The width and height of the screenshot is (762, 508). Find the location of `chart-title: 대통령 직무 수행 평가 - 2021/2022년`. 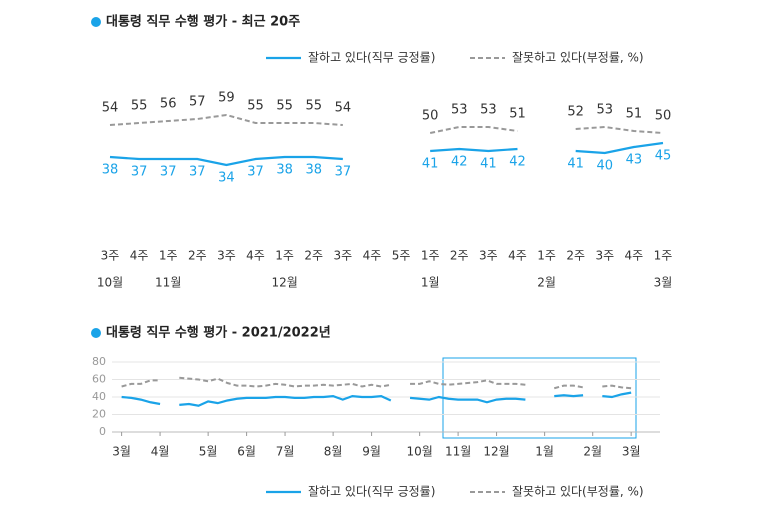

chart-title: 대통령 직무 수행 평가 - 2021/2022년 is located at coordinates (218, 333).